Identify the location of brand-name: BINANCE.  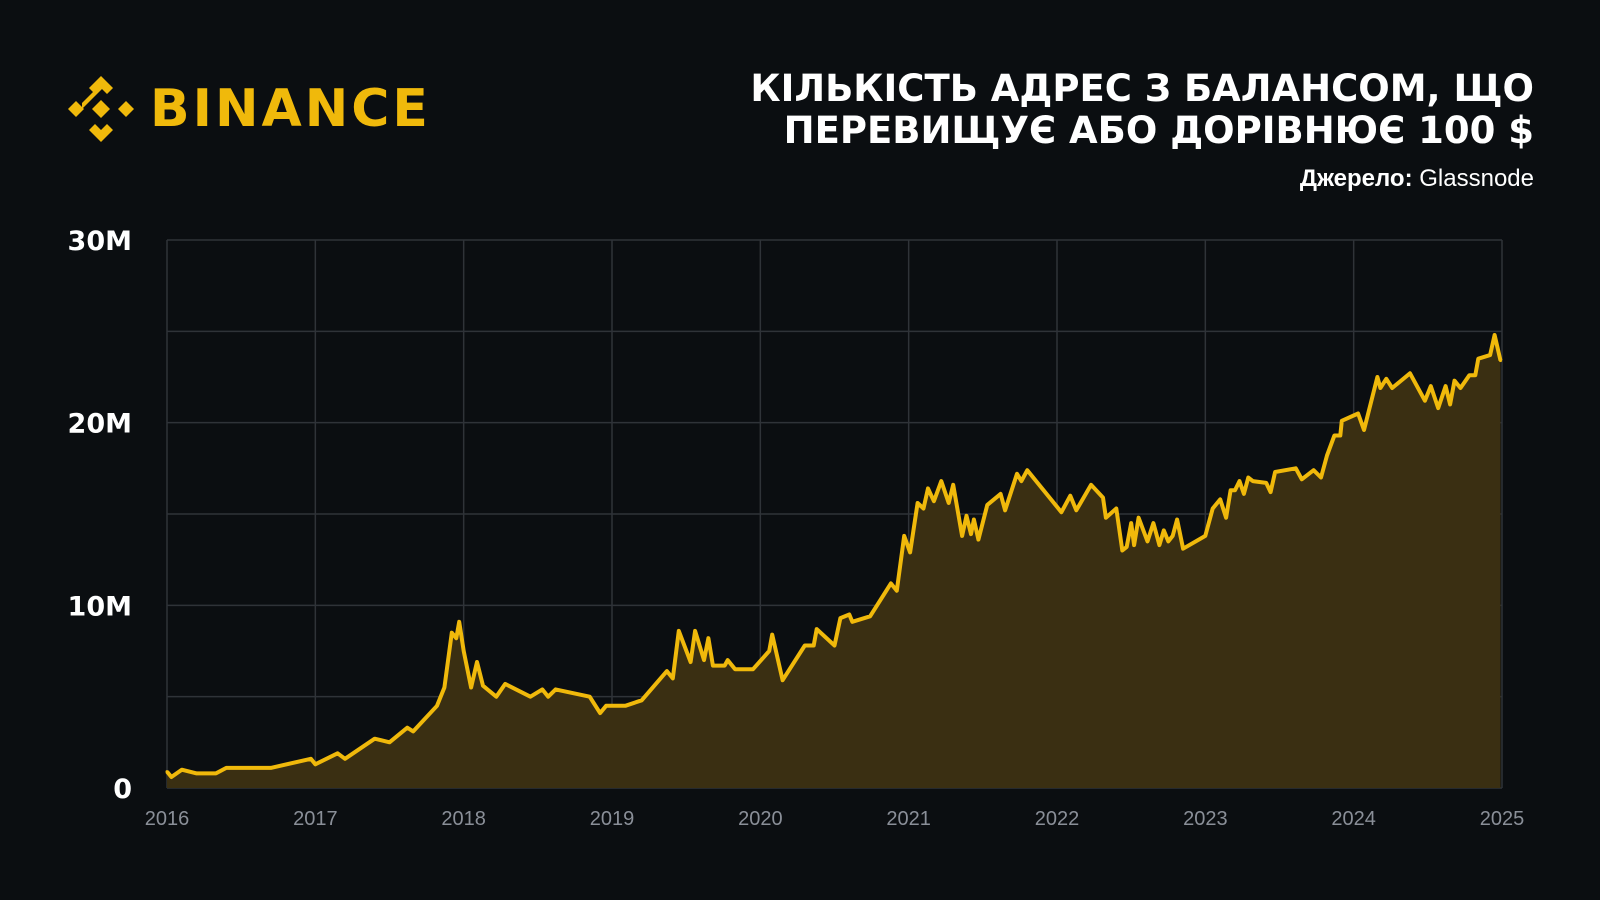
(290, 109).